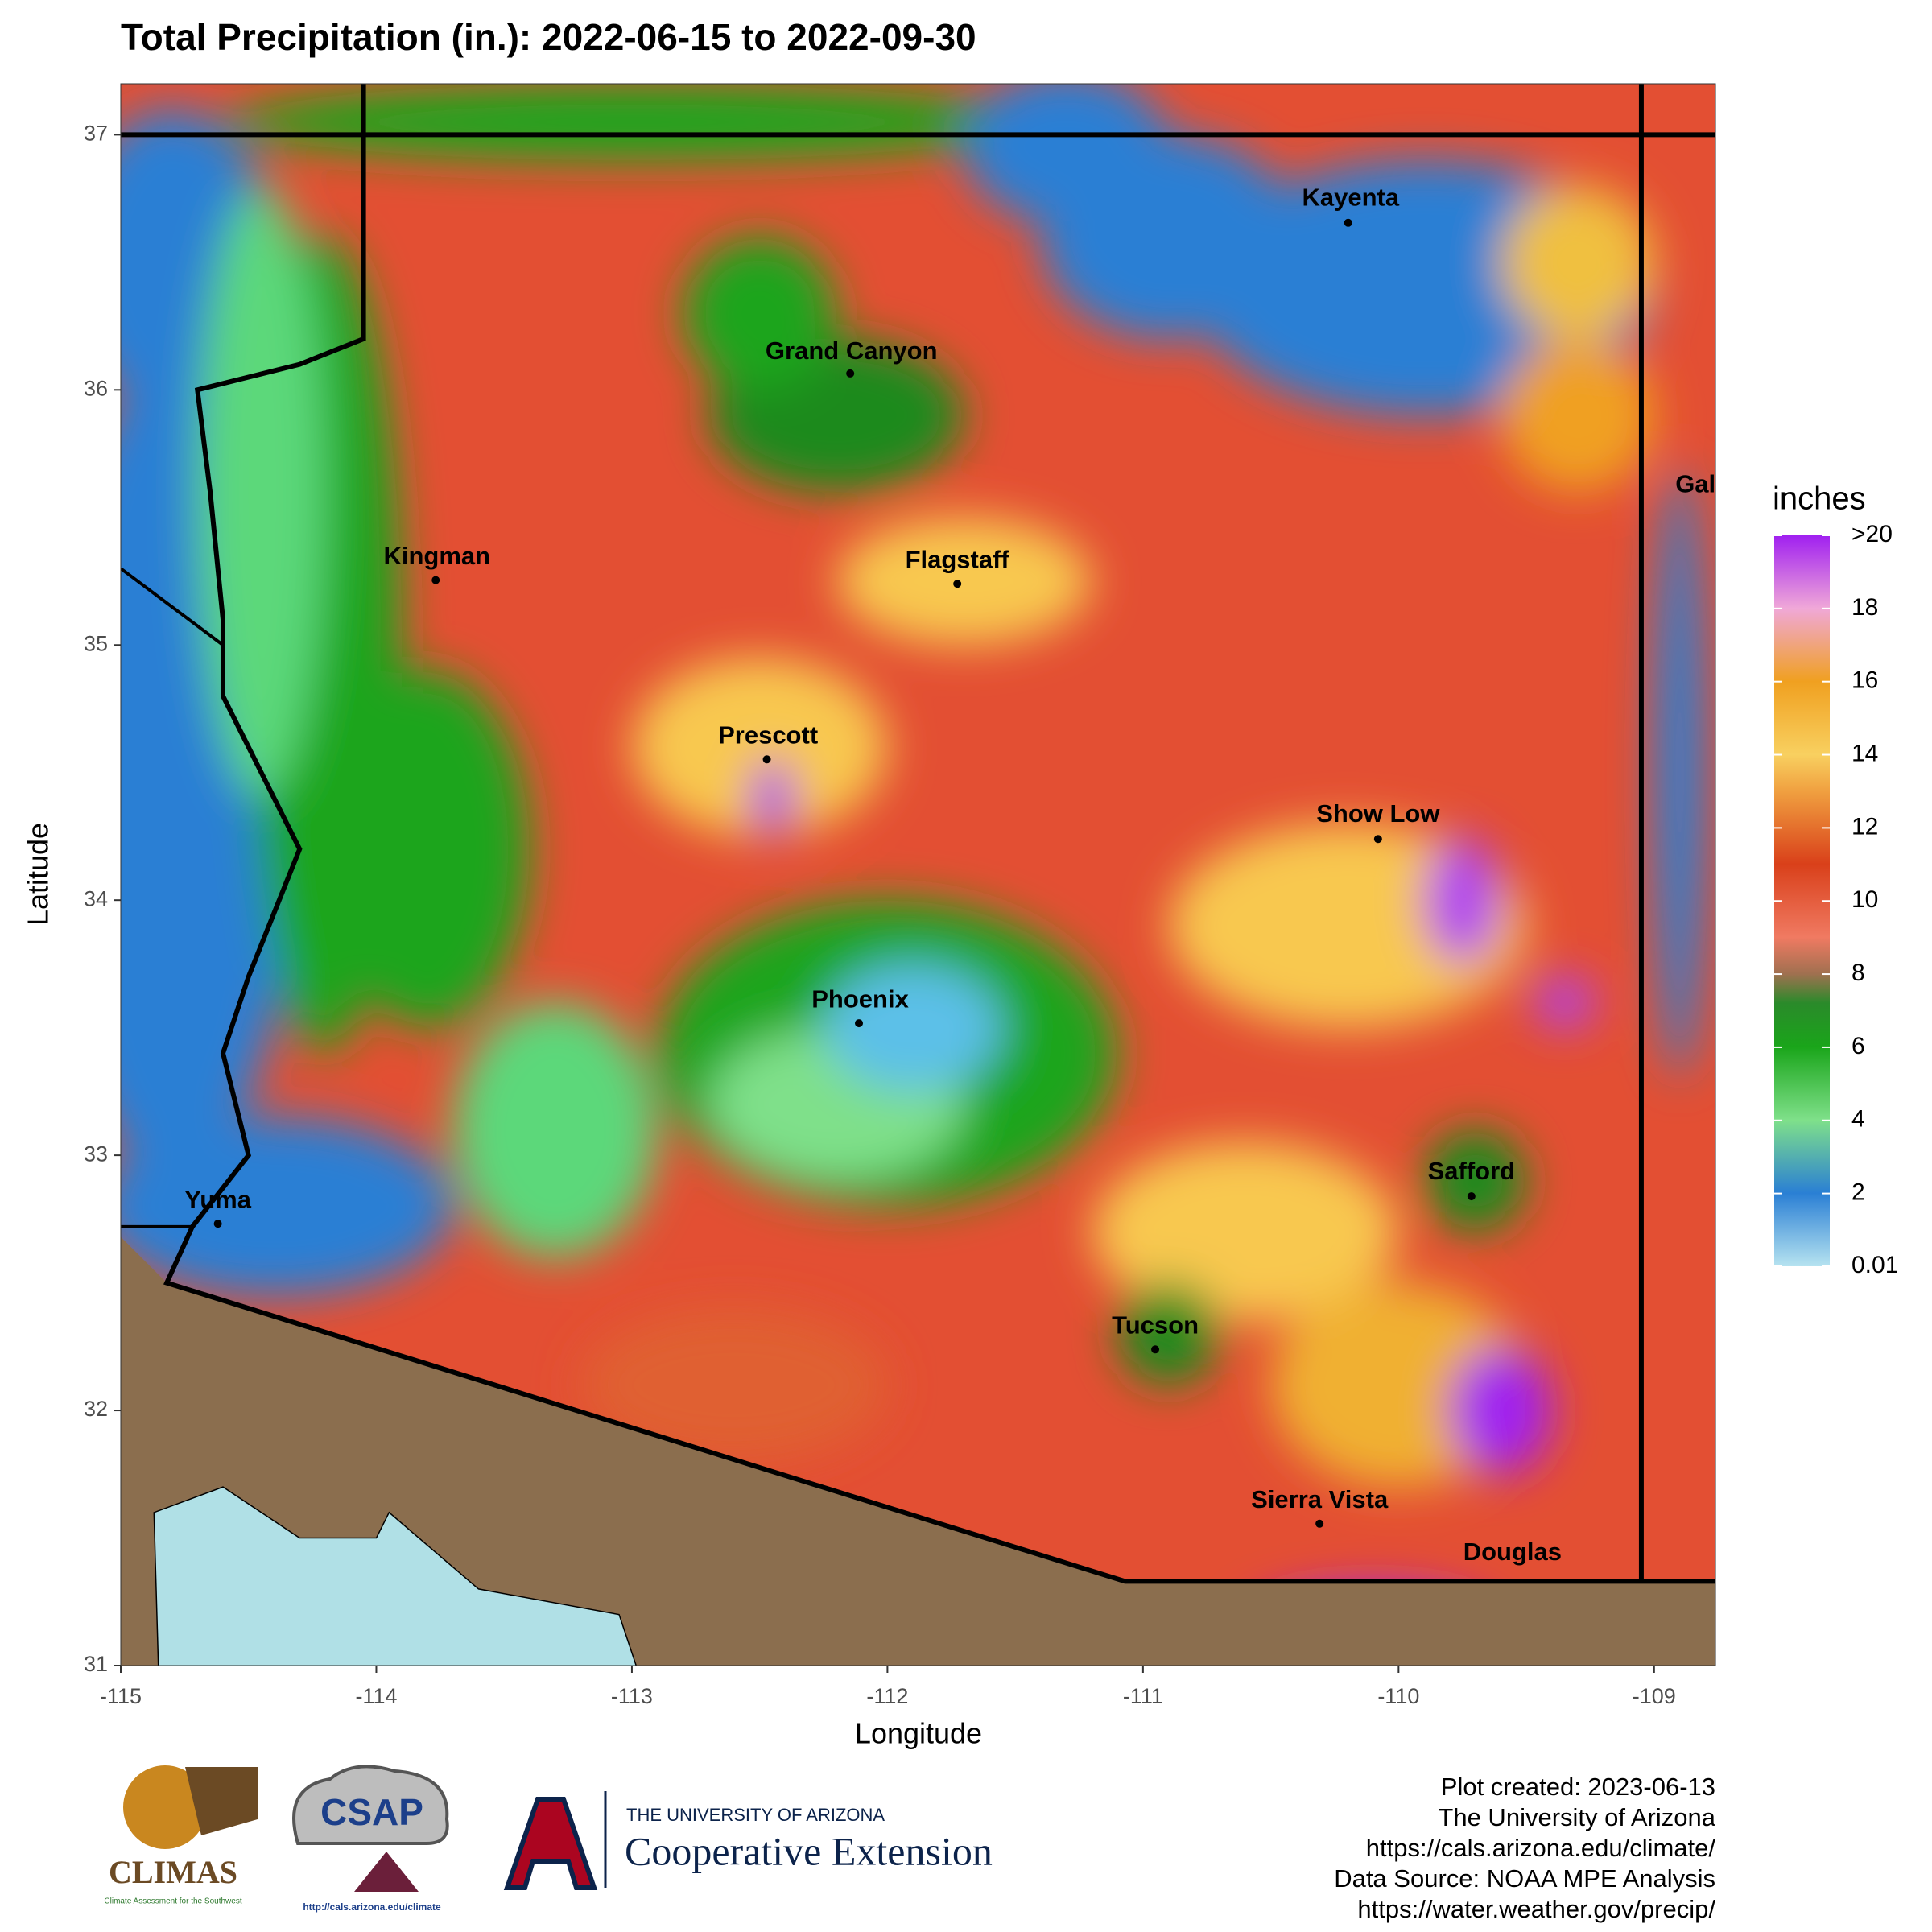  What do you see at coordinates (768, 735) in the screenshot?
I see `place-label: Prescott` at bounding box center [768, 735].